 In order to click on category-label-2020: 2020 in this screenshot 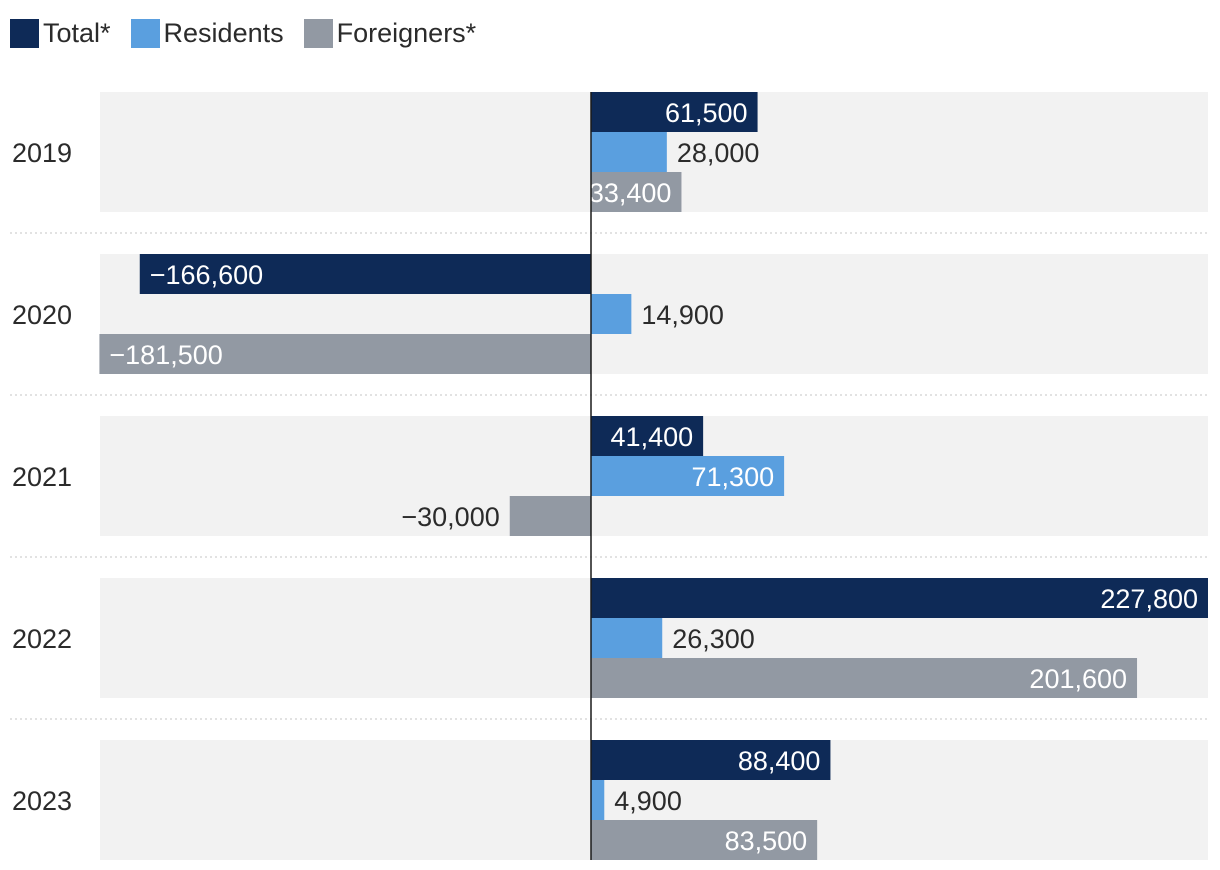, I will do `click(42, 315)`.